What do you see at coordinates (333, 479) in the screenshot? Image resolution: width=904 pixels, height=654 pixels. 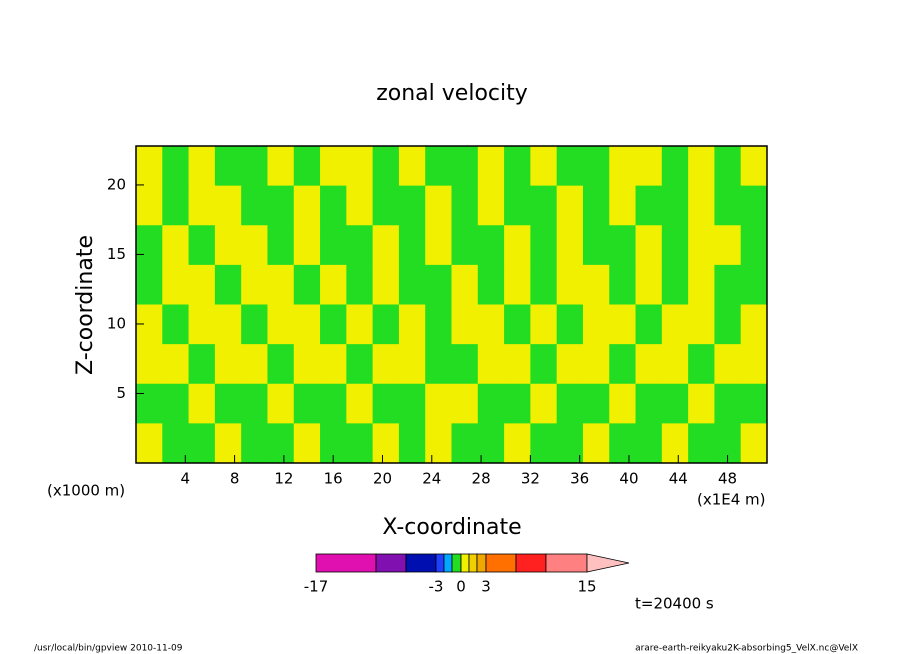 I see `x-tick-label: 16` at bounding box center [333, 479].